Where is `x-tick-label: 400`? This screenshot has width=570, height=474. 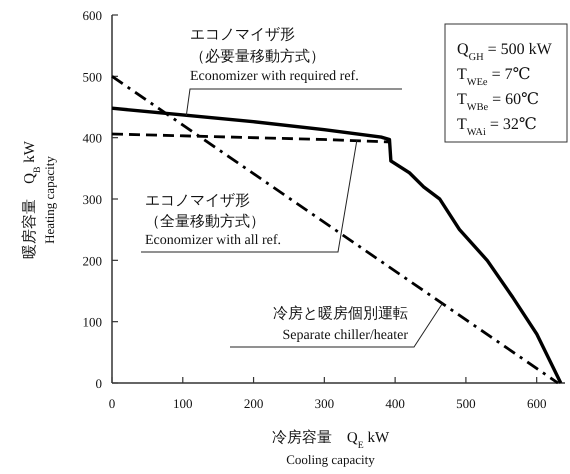
x-tick-label: 400 is located at coordinates (395, 403).